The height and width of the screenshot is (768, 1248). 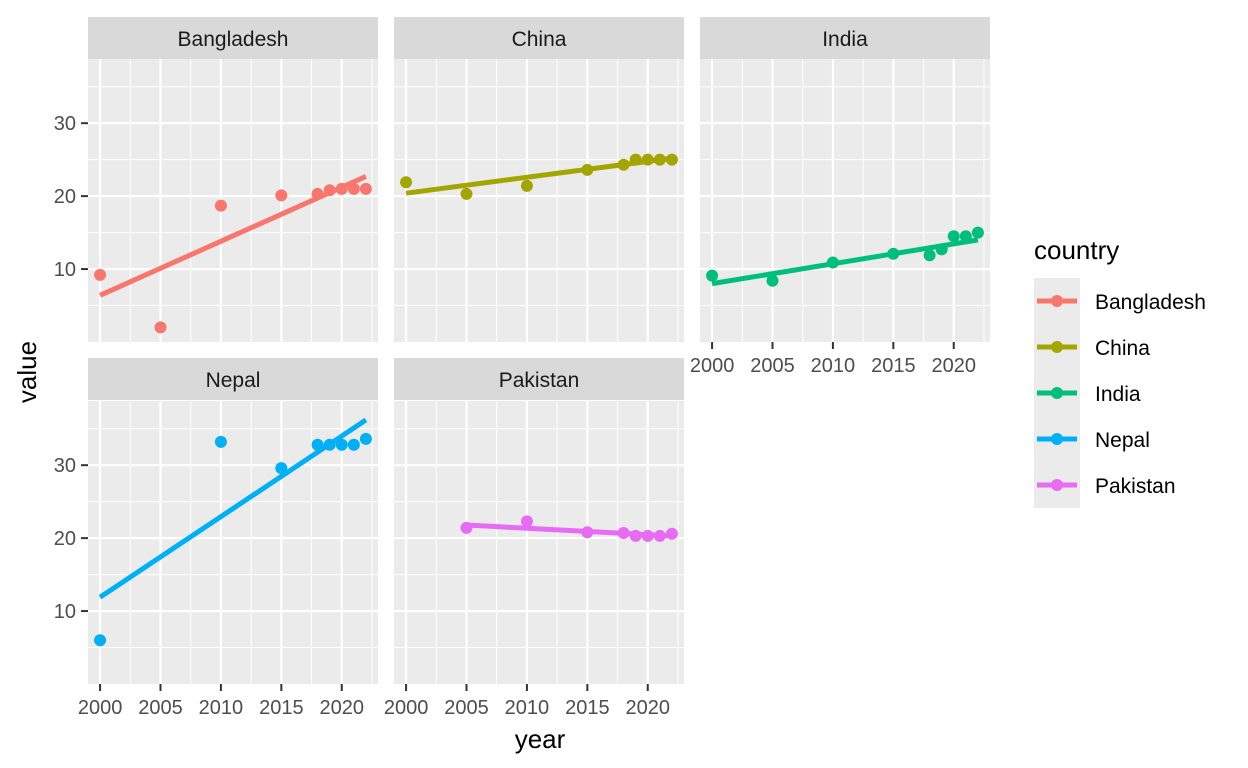 I want to click on legend-item-nepal: Nepal, so click(x=1092, y=439).